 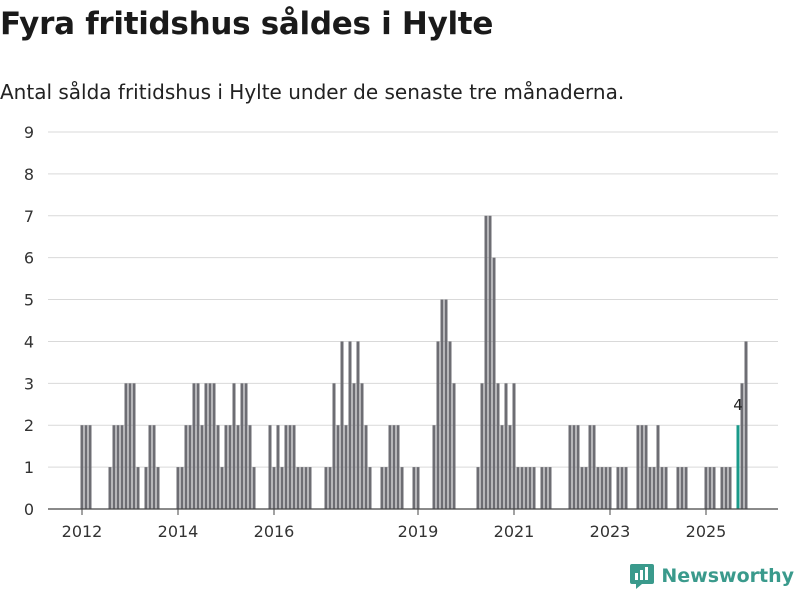 What do you see at coordinates (738, 405) in the screenshot?
I see `data-label: 4` at bounding box center [738, 405].